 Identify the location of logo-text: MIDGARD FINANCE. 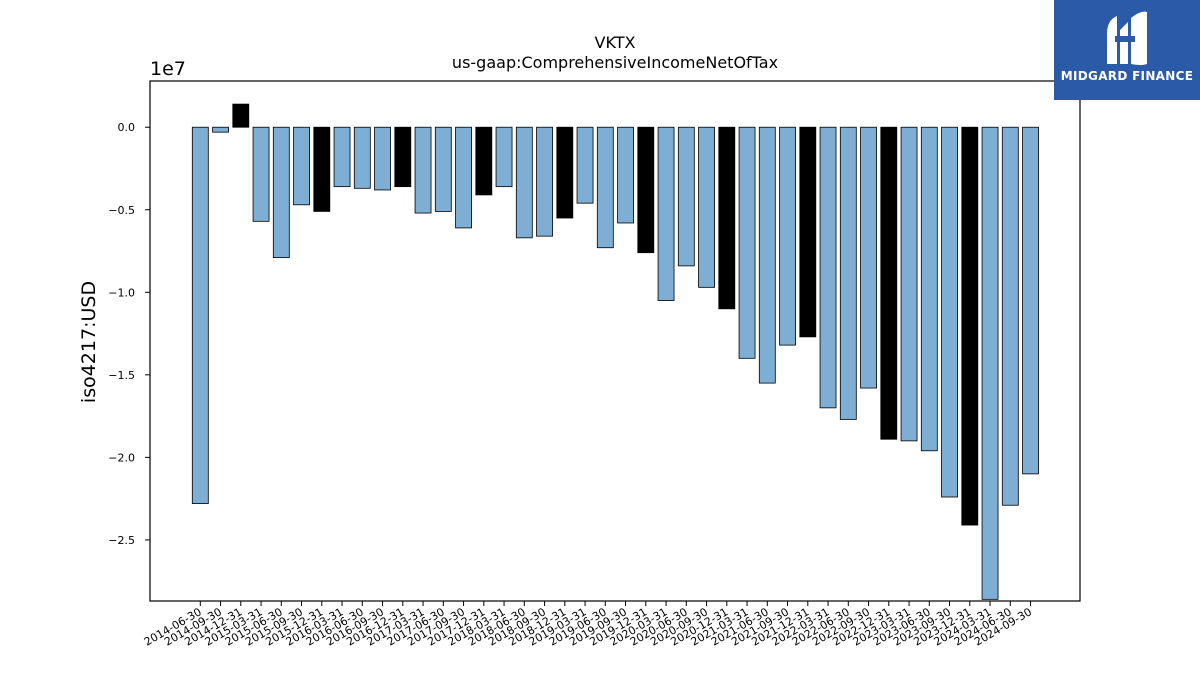
(1127, 76).